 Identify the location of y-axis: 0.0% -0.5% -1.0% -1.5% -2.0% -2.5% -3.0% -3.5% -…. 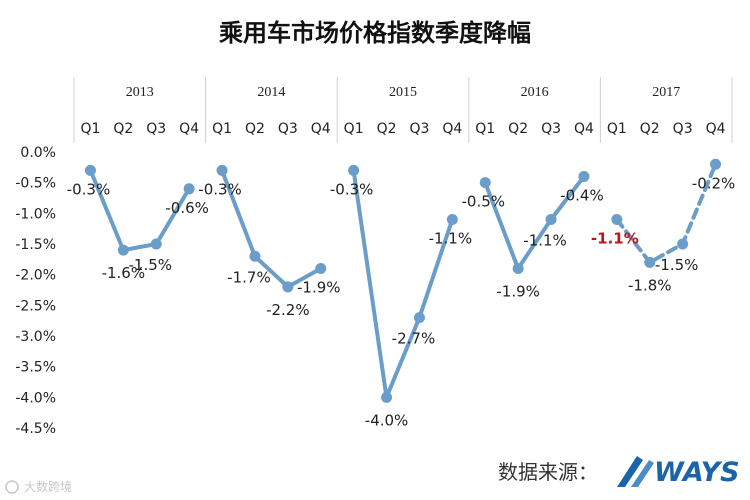
(35, 291).